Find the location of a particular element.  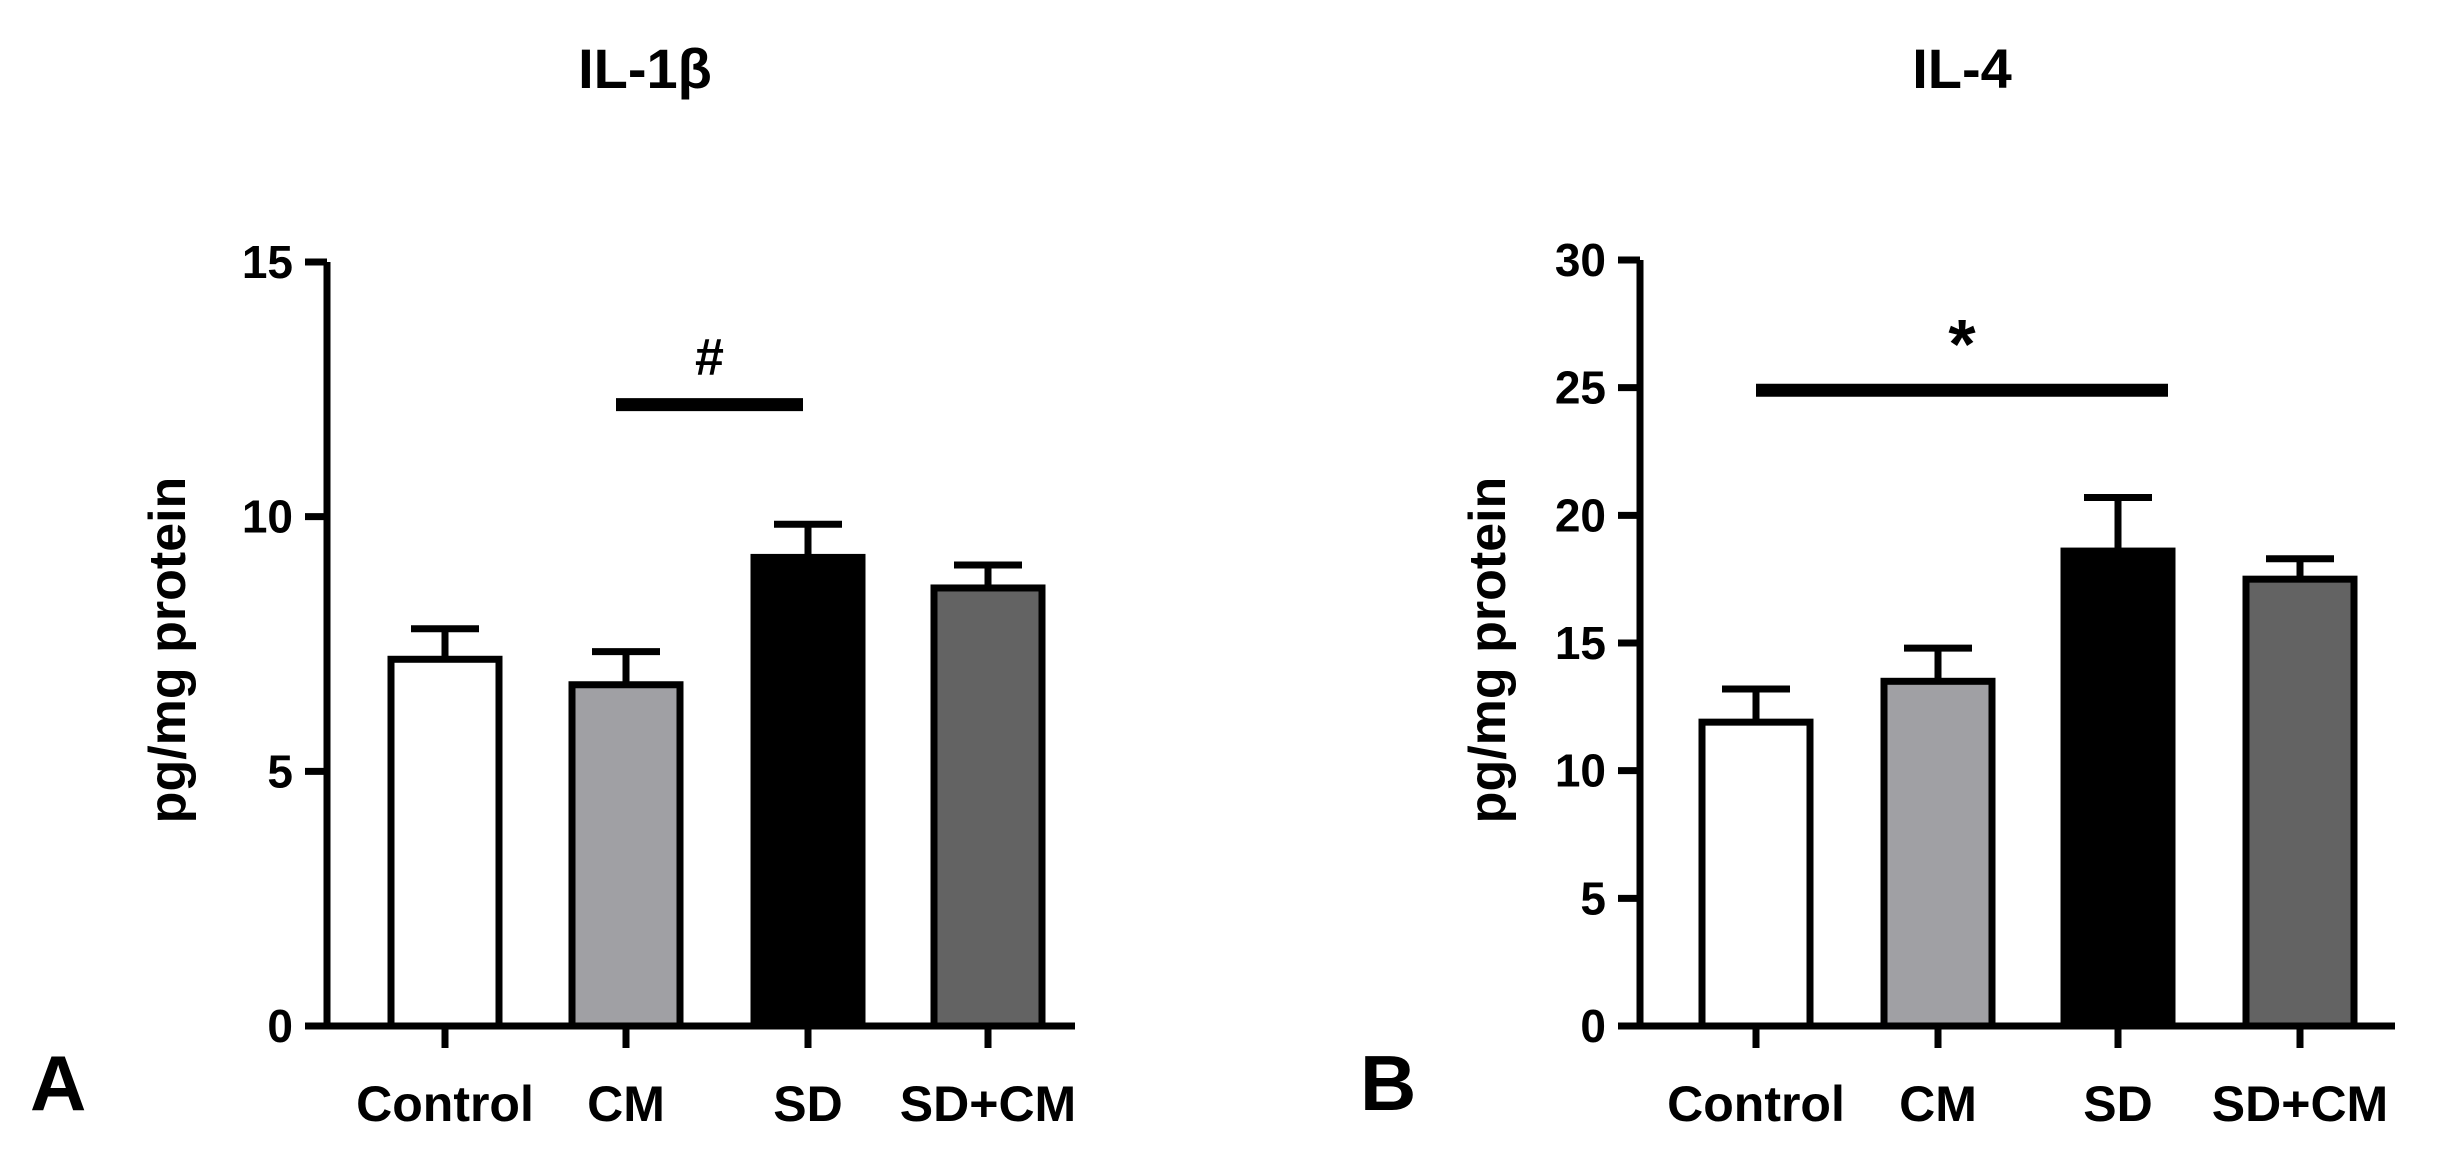

p1-ytick-label-5: 5 is located at coordinates (1593, 898).